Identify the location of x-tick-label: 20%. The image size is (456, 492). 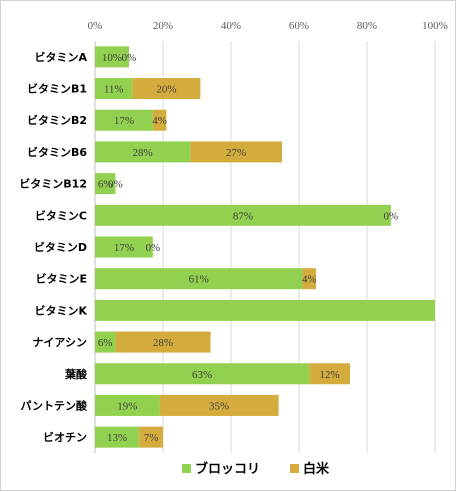
(163, 26).